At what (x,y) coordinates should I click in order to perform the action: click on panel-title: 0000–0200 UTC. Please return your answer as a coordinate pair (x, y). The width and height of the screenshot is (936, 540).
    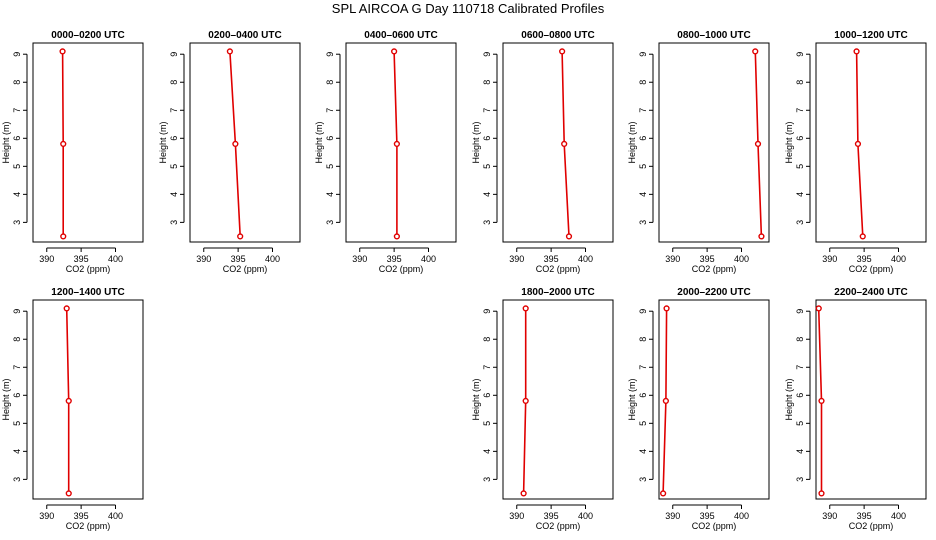
    Looking at the image, I should click on (87, 35).